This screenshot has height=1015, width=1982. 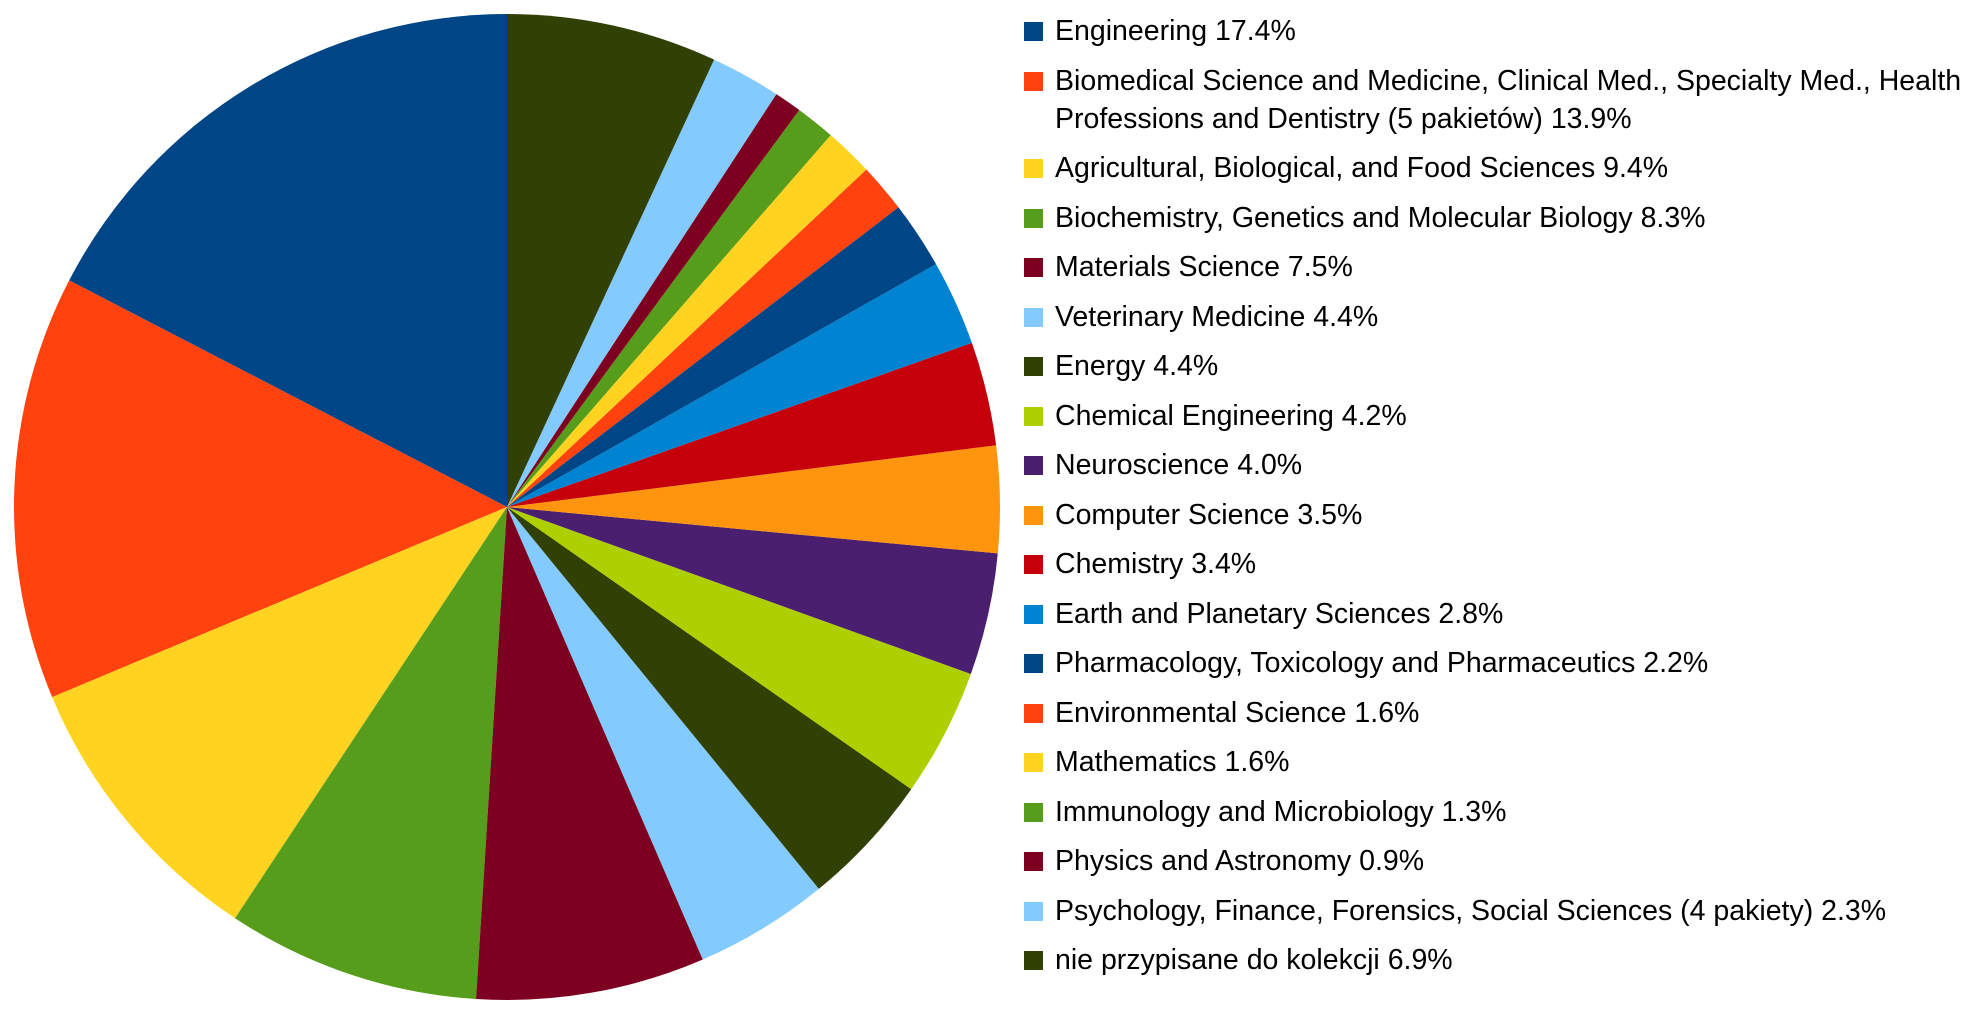 What do you see at coordinates (1471, 613) in the screenshot?
I see `legend-value: 2.8%` at bounding box center [1471, 613].